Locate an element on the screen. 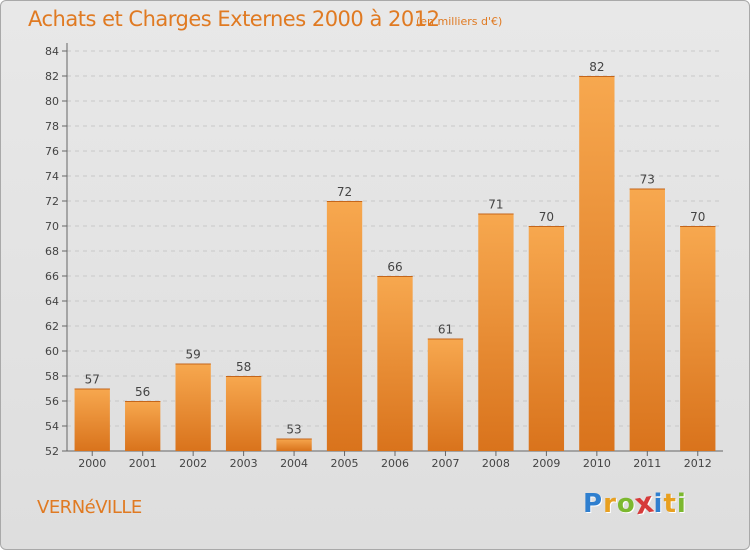 Image resolution: width=750 pixels, height=550 pixels. bar-2009 is located at coordinates (546, 338).